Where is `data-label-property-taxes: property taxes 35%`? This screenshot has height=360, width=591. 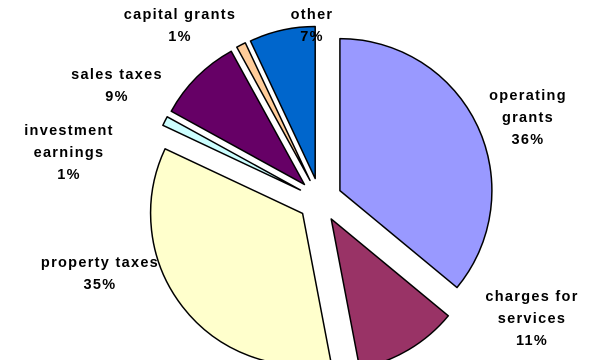
data-label-property-taxes: property taxes 35% is located at coordinates (100, 274).